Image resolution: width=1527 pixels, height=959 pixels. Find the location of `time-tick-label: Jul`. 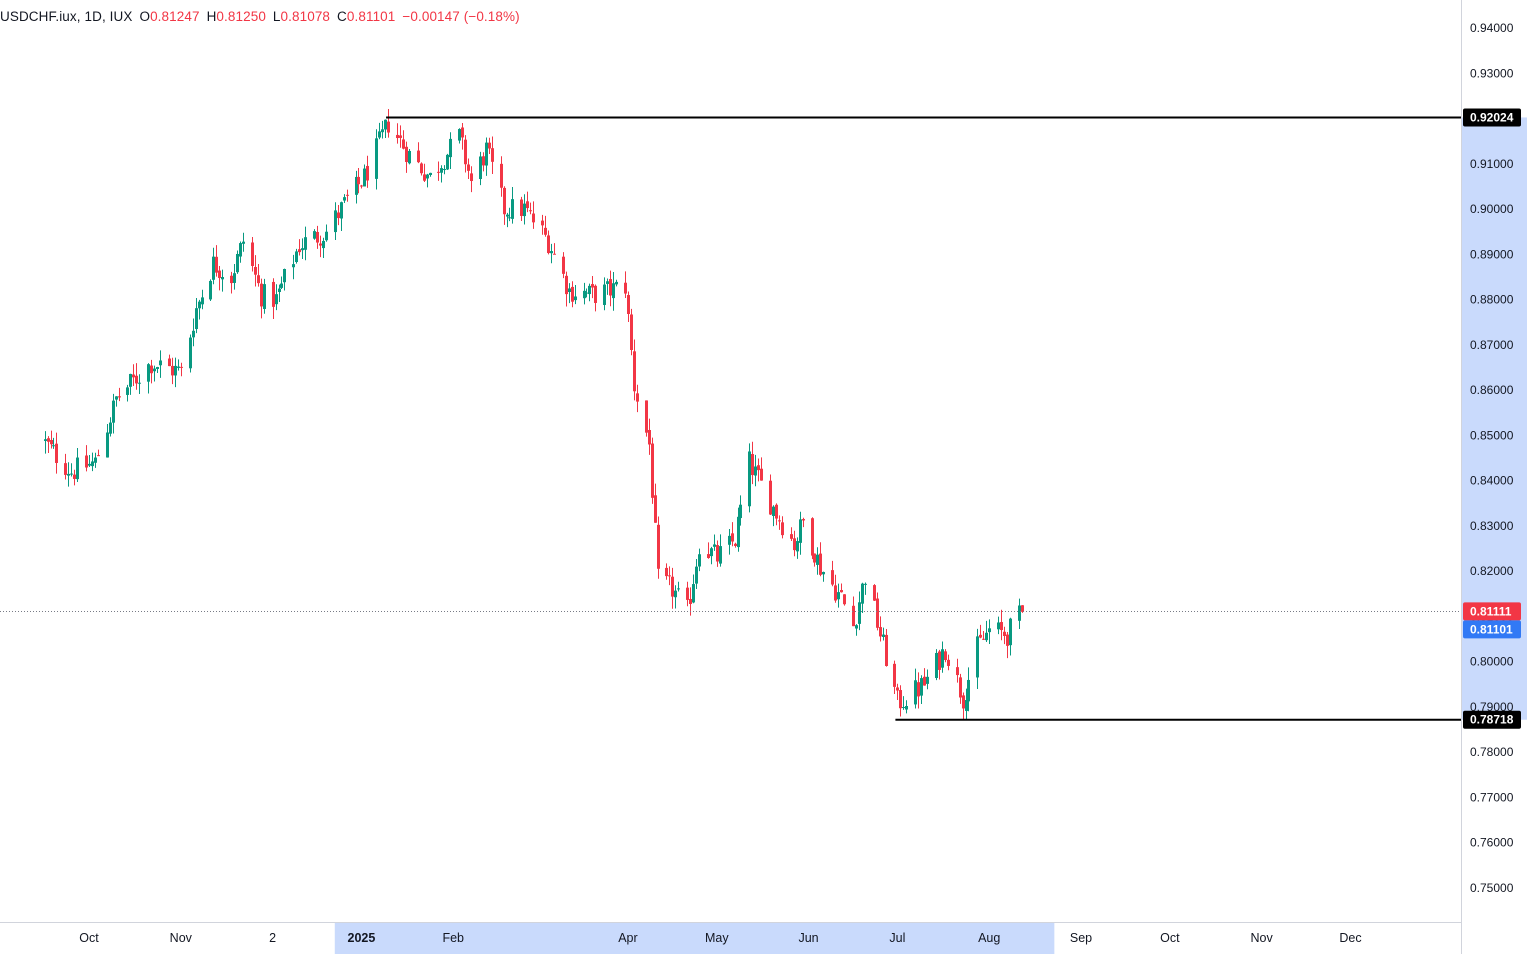

time-tick-label: Jul is located at coordinates (897, 938).